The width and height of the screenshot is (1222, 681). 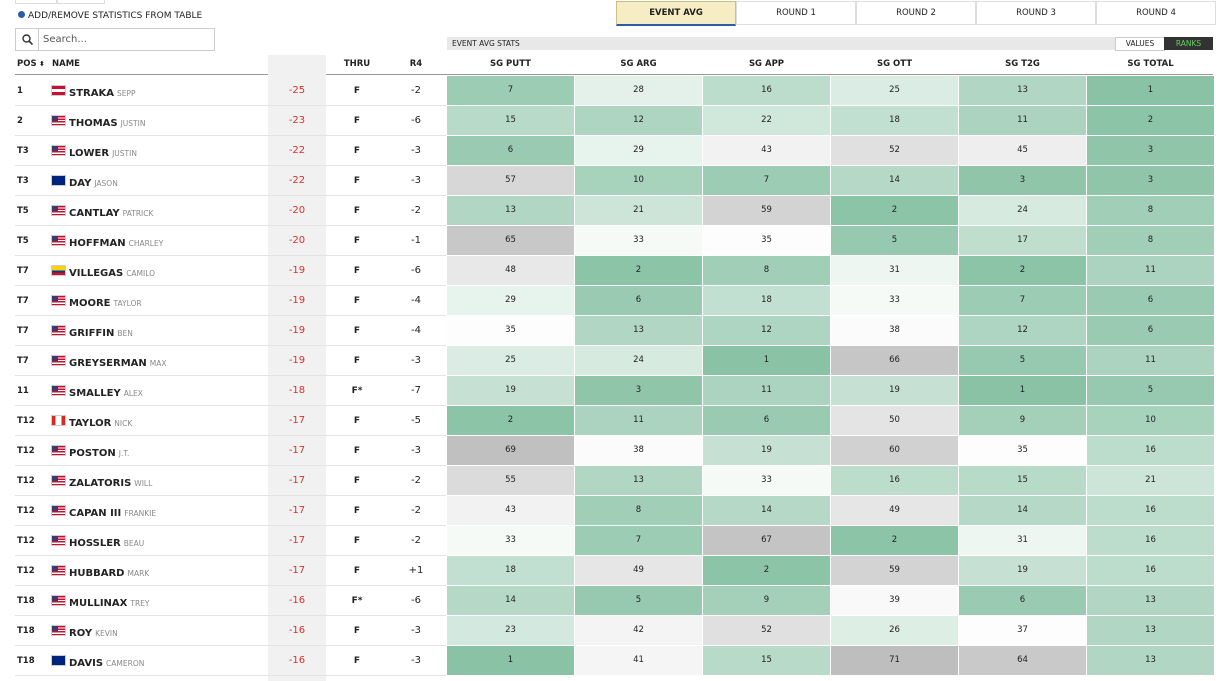 What do you see at coordinates (638, 180) in the screenshot?
I see `stat-rank: 10` at bounding box center [638, 180].